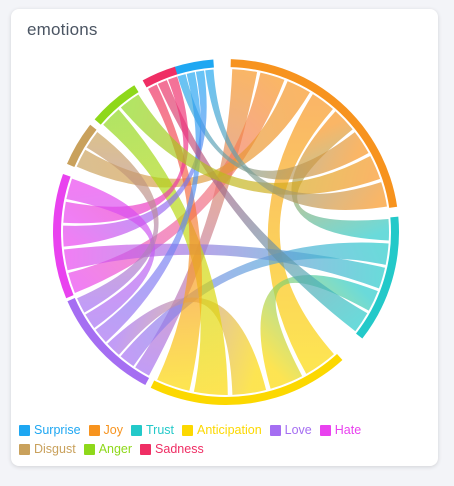 Image resolution: width=454 pixels, height=486 pixels. I want to click on legend-label: Disgust, so click(55, 449).